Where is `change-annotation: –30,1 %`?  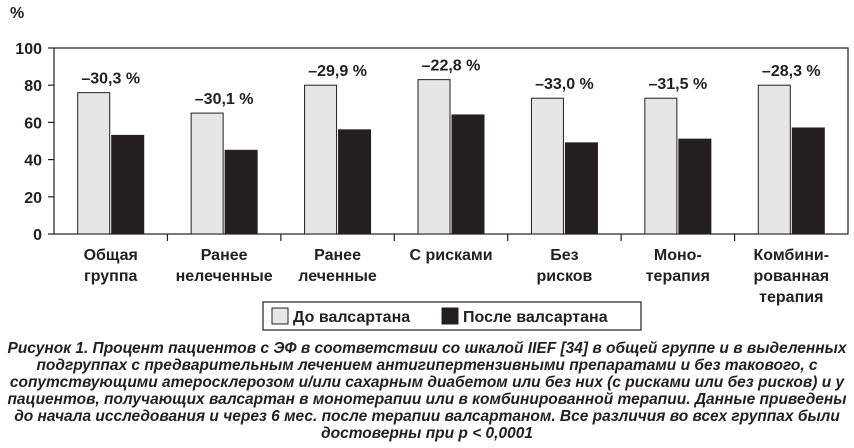 change-annotation: –30,1 % is located at coordinates (224, 99).